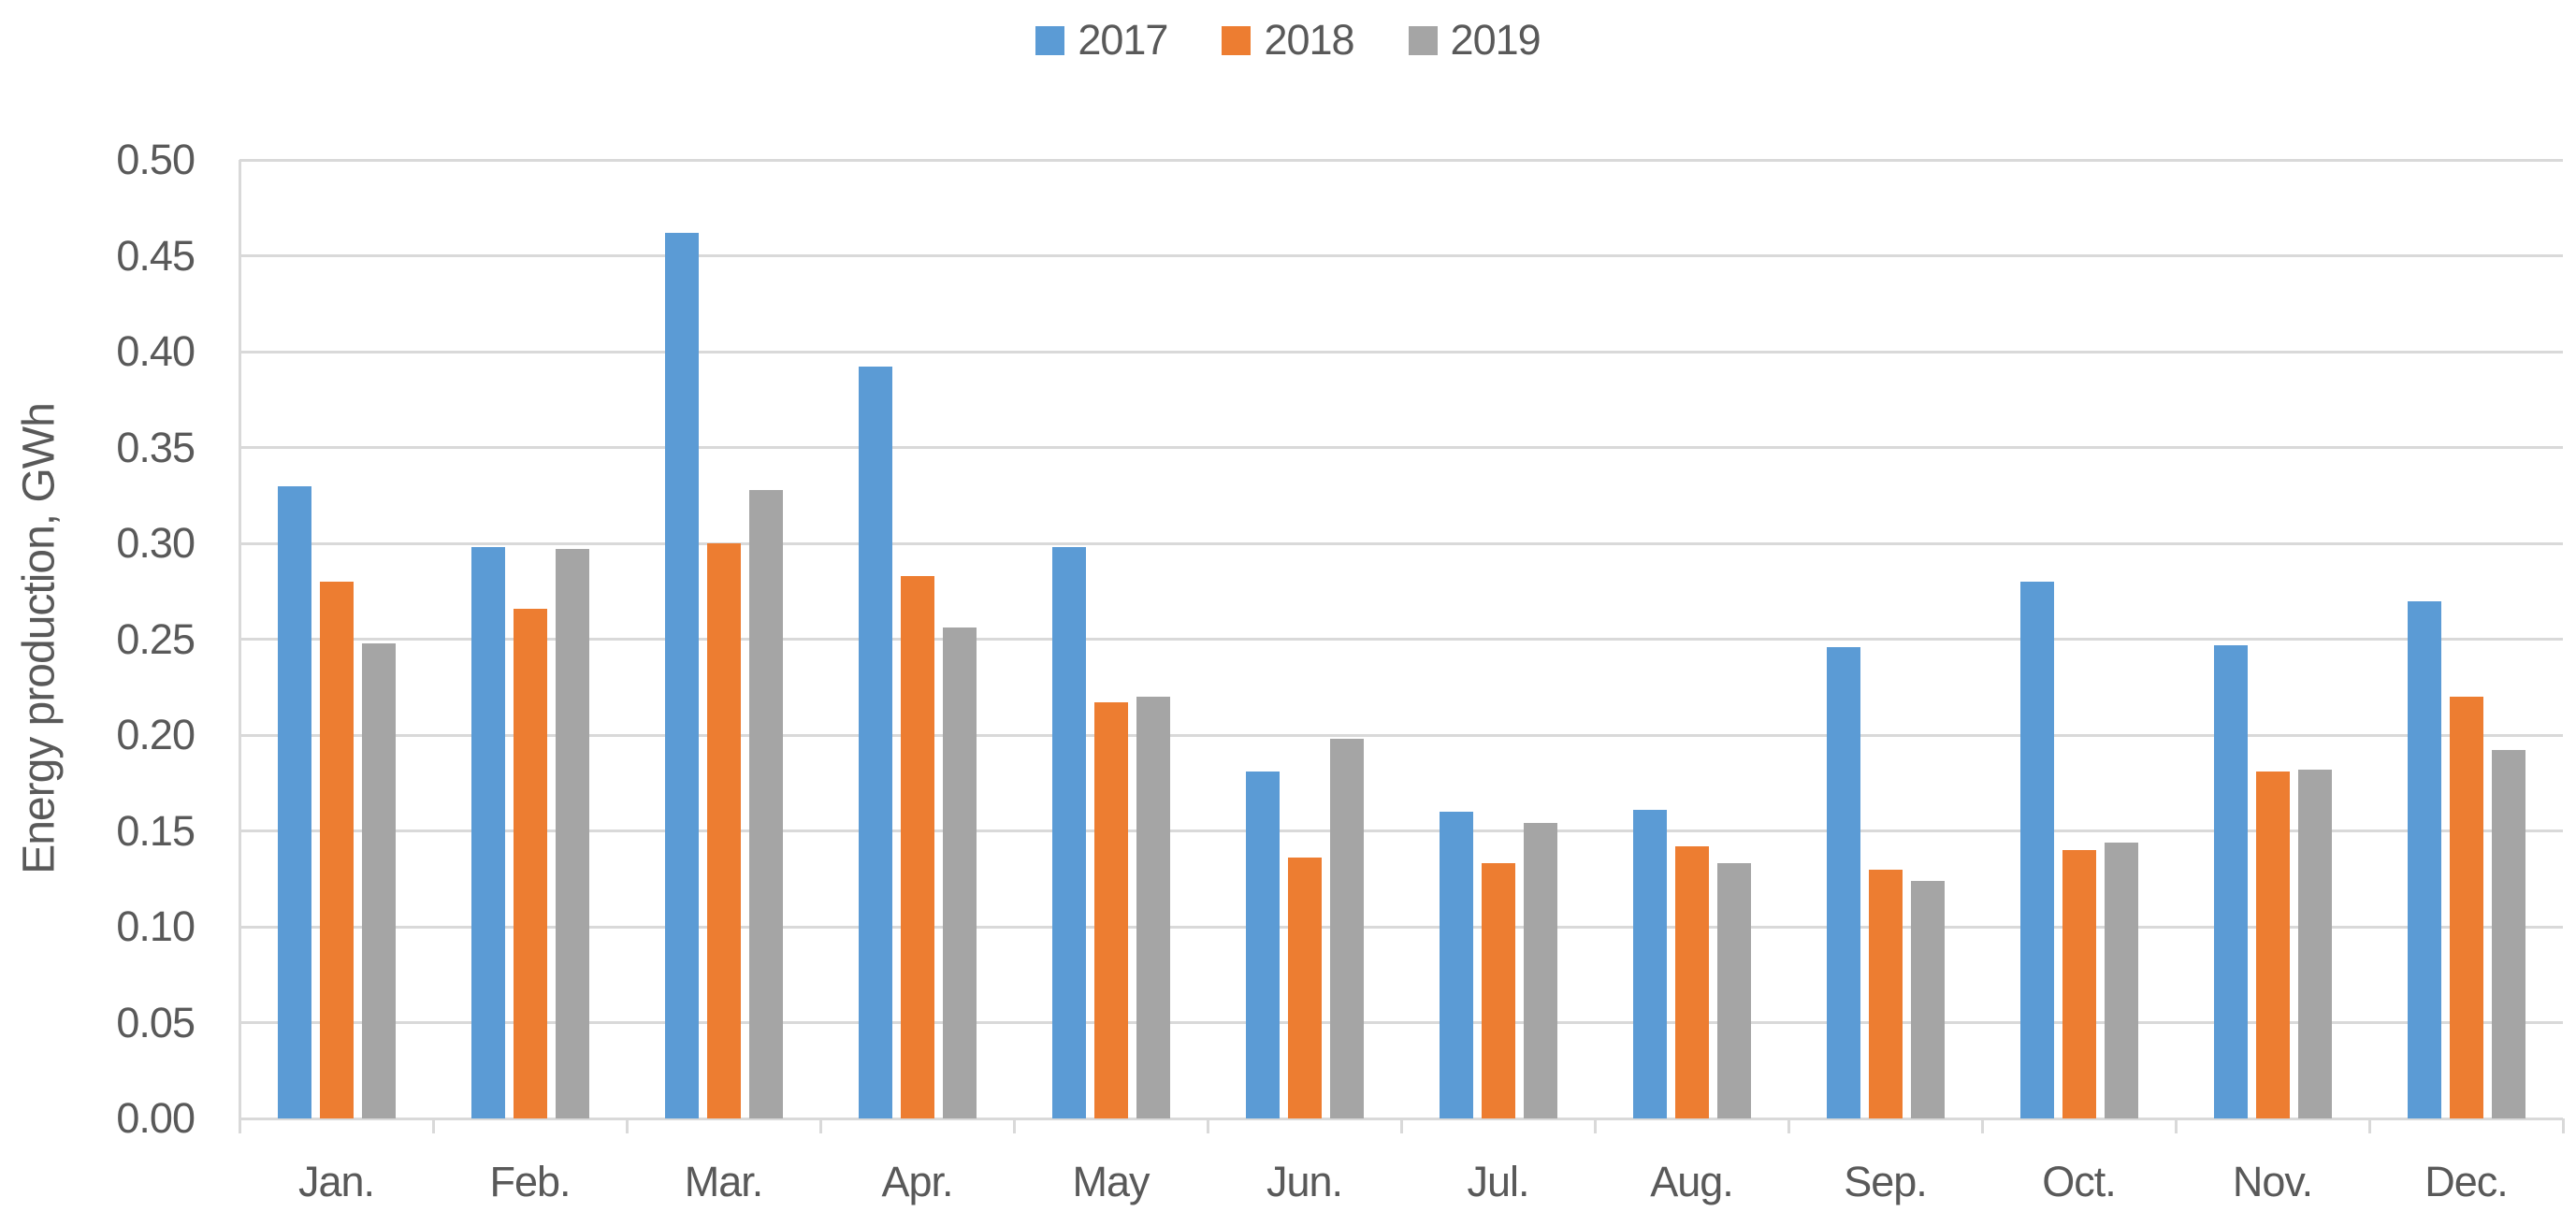 The width and height of the screenshot is (2576, 1226). Describe the element at coordinates (1540, 970) in the screenshot. I see `bar-2019-jul` at that location.